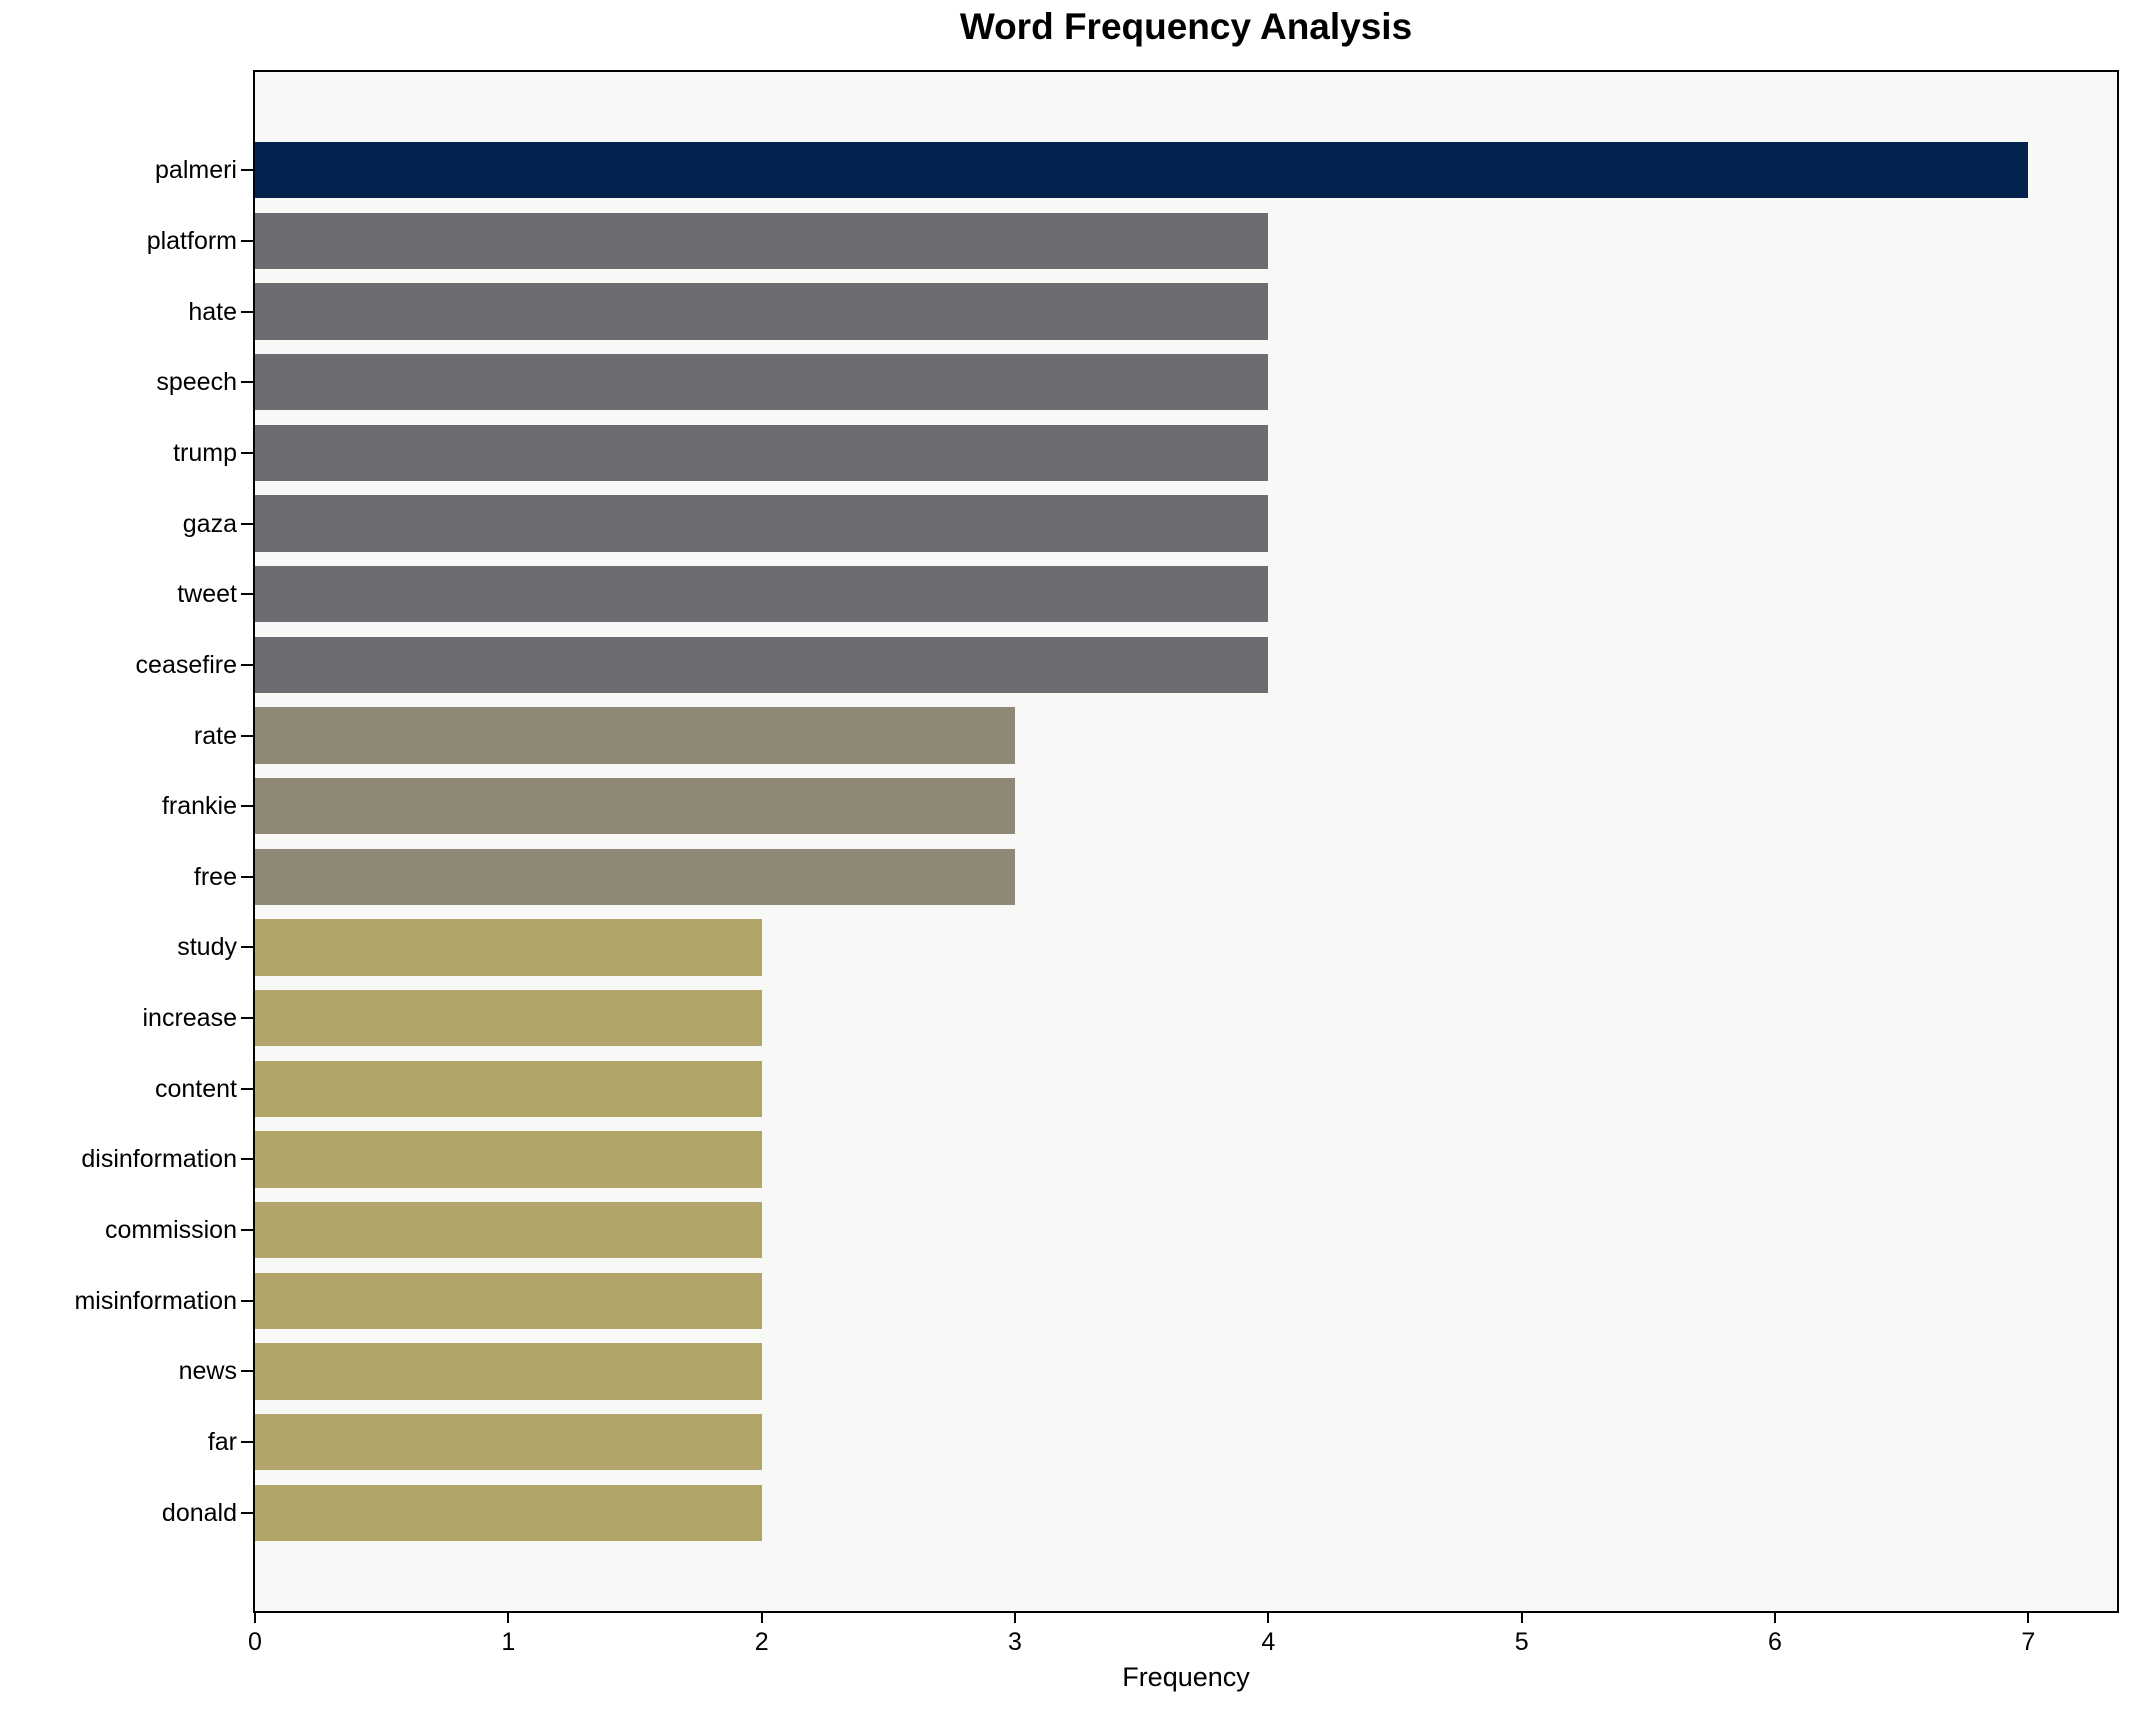 The width and height of the screenshot is (2136, 1722). What do you see at coordinates (508, 1371) in the screenshot?
I see `bar-news` at bounding box center [508, 1371].